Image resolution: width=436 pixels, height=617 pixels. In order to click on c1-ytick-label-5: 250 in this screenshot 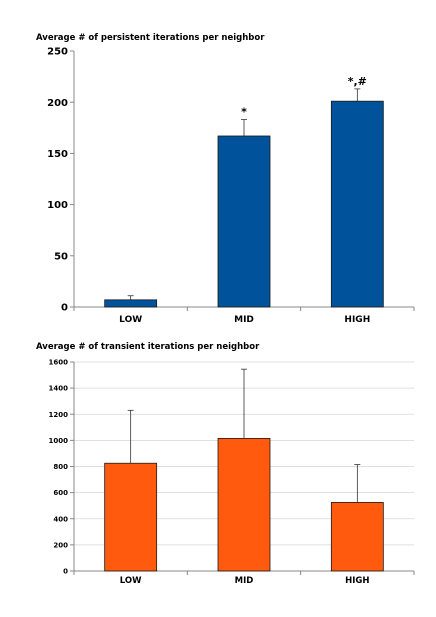, I will do `click(57, 52)`.